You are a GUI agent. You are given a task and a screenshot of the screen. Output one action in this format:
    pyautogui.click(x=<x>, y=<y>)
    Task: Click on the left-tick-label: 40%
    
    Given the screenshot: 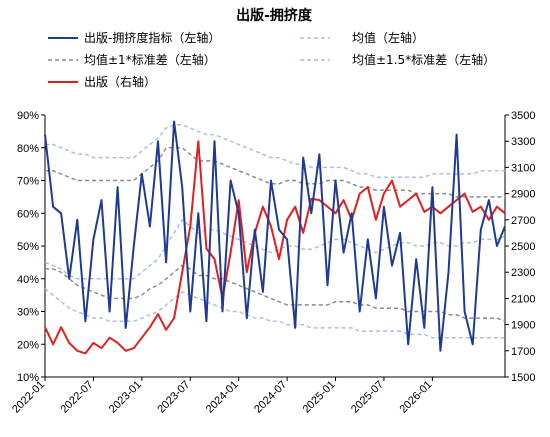 What is the action you would take?
    pyautogui.click(x=28, y=280)
    